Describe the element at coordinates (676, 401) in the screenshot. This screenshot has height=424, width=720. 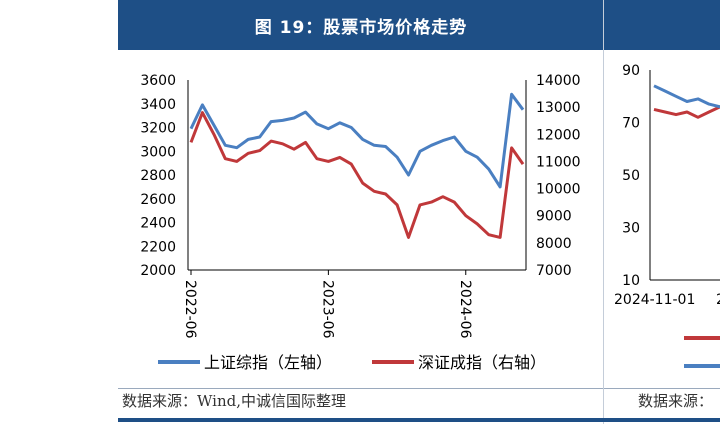
I see `source-note-right: 数据来源：` at that location.